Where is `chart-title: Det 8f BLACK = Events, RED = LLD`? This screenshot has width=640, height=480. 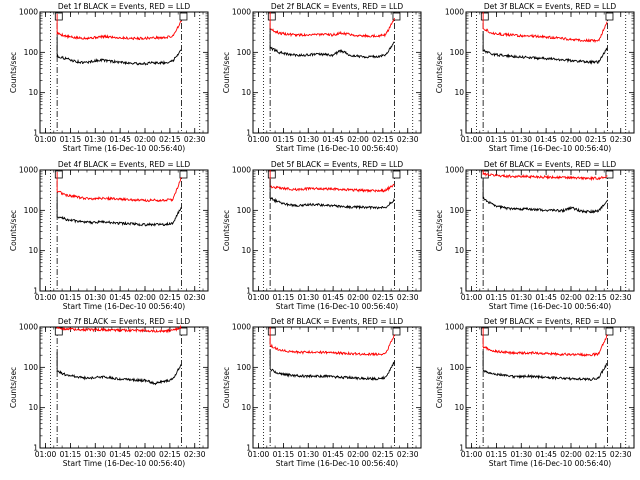 chart-title: Det 8f BLACK = Events, RED = LLD is located at coordinates (337, 321).